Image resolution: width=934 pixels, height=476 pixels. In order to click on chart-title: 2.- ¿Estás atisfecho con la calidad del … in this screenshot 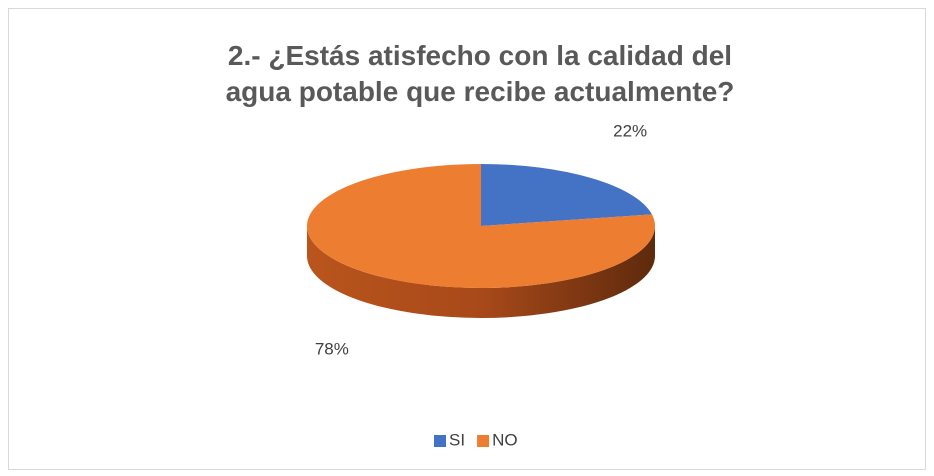, I will do `click(480, 73)`.